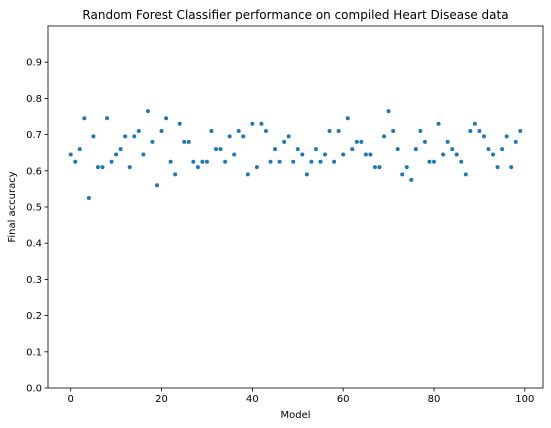 The height and width of the screenshot is (428, 551). I want to click on x-tick-label: 100, so click(524, 399).